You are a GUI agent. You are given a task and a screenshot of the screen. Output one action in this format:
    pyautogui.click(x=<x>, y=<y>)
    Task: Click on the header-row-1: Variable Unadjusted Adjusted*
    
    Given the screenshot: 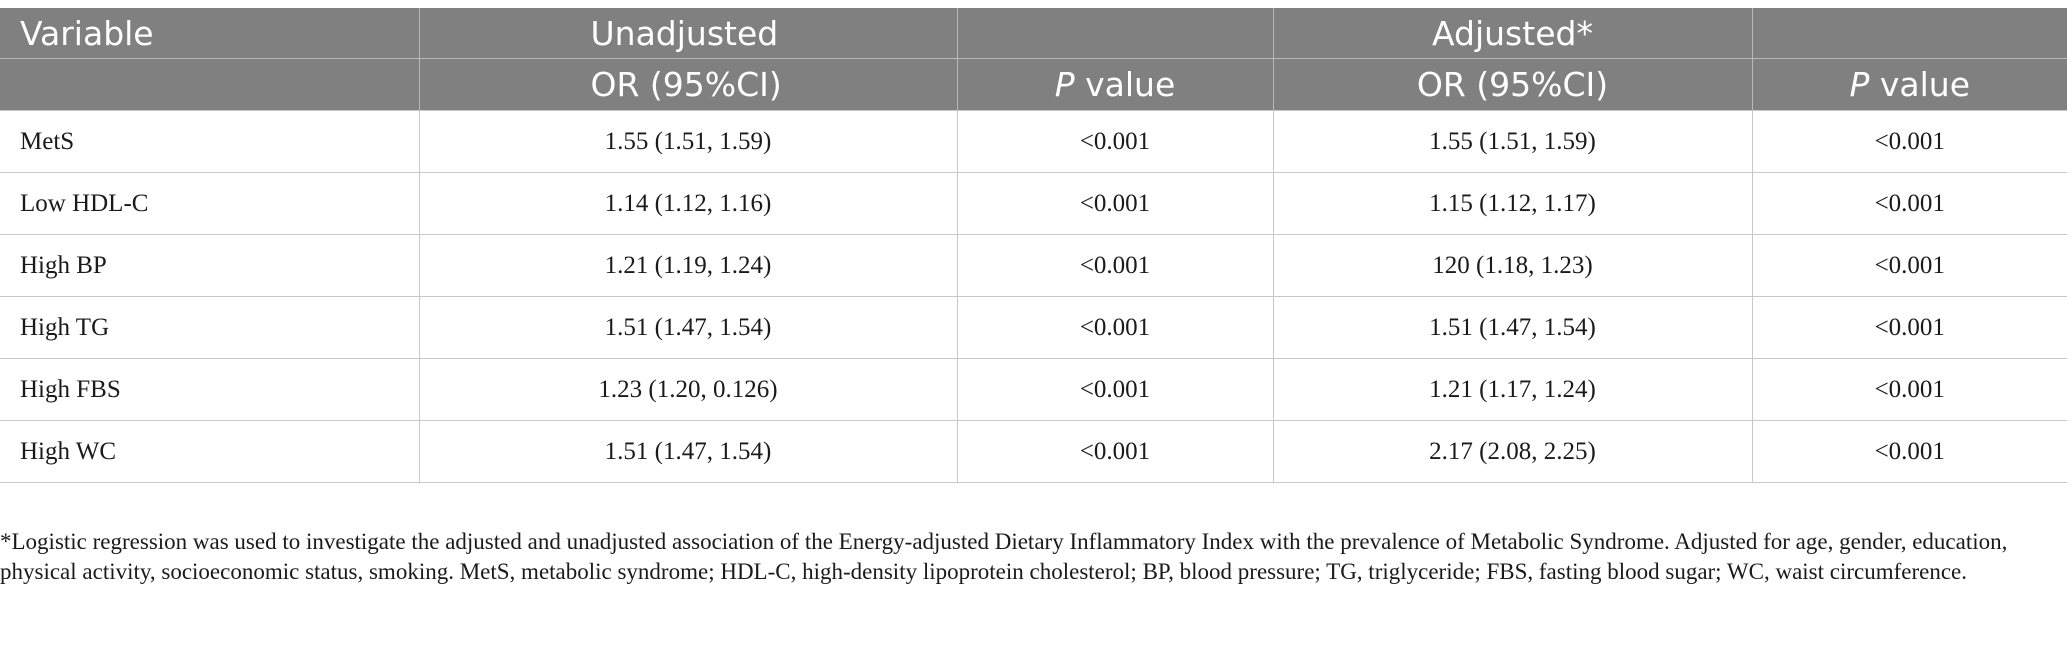 What is the action you would take?
    pyautogui.click(x=1033, y=33)
    